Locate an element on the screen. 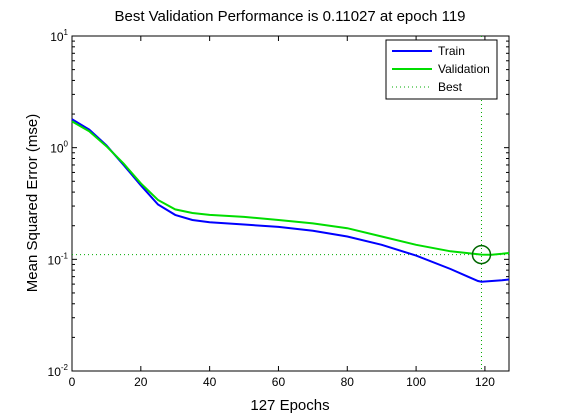 The image size is (561, 420). legend-label-best: Best is located at coordinates (450, 87).